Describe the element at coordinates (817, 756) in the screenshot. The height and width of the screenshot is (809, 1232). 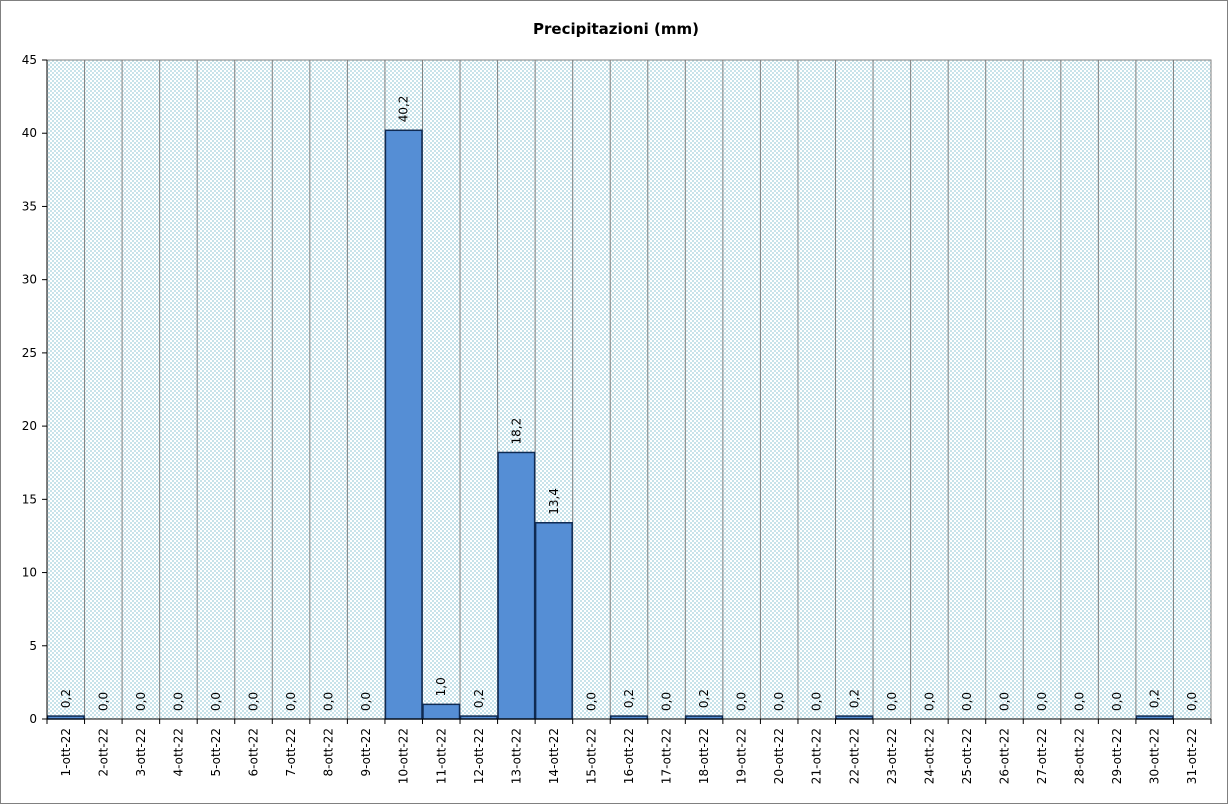
I see `x-tick-label: 21-ott-22` at that location.